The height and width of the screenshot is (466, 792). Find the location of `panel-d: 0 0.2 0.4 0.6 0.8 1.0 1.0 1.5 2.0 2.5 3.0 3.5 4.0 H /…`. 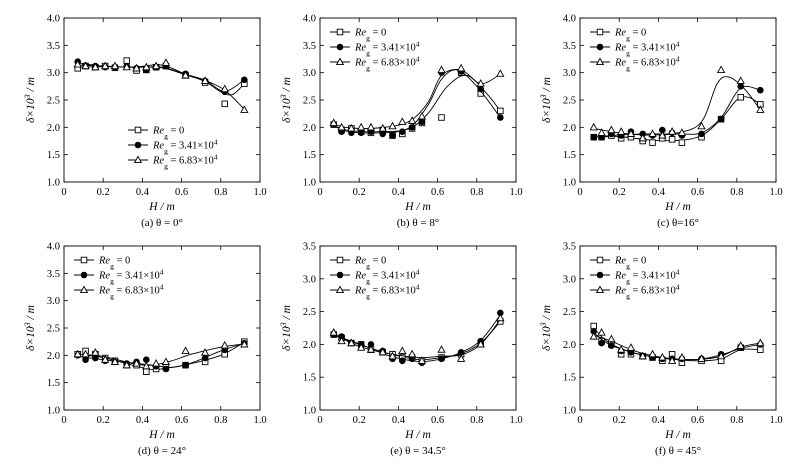

panel-d: 0 0.2 0.4 0.6 0.8 1.0 1.0 1.5 2.0 2.5 3.0 3.5 4.0 H /… is located at coordinates (145, 350).